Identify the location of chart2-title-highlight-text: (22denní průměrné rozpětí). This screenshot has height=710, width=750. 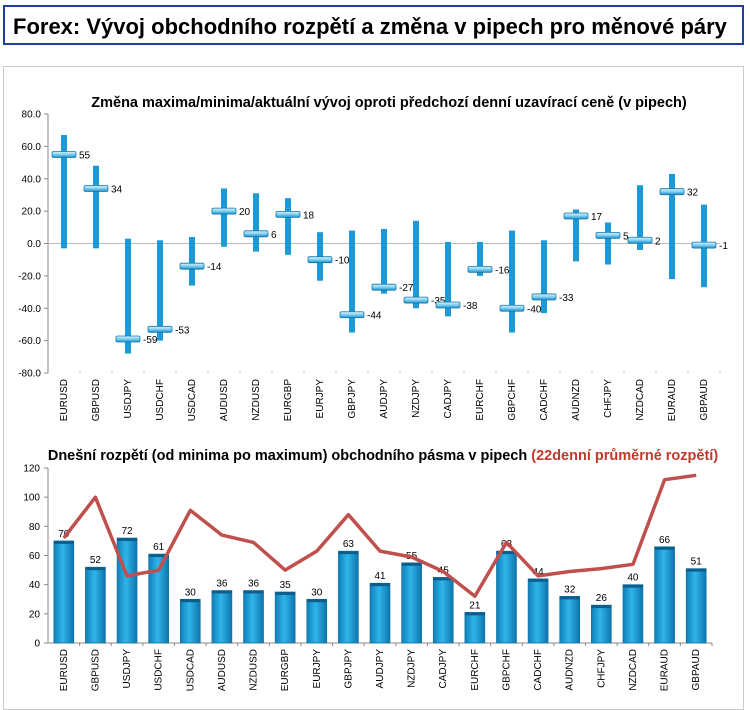
(624, 456).